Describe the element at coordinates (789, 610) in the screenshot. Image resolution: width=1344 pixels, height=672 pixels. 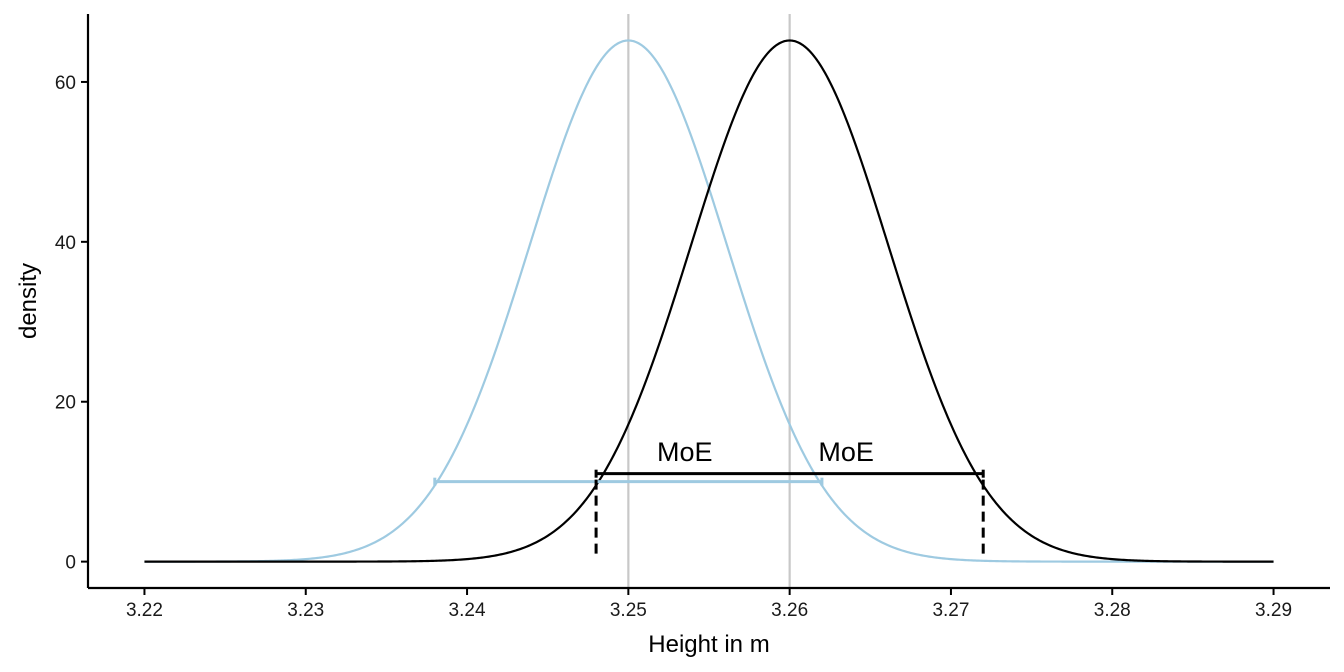
I see `x-tick-label: 3.26` at that location.